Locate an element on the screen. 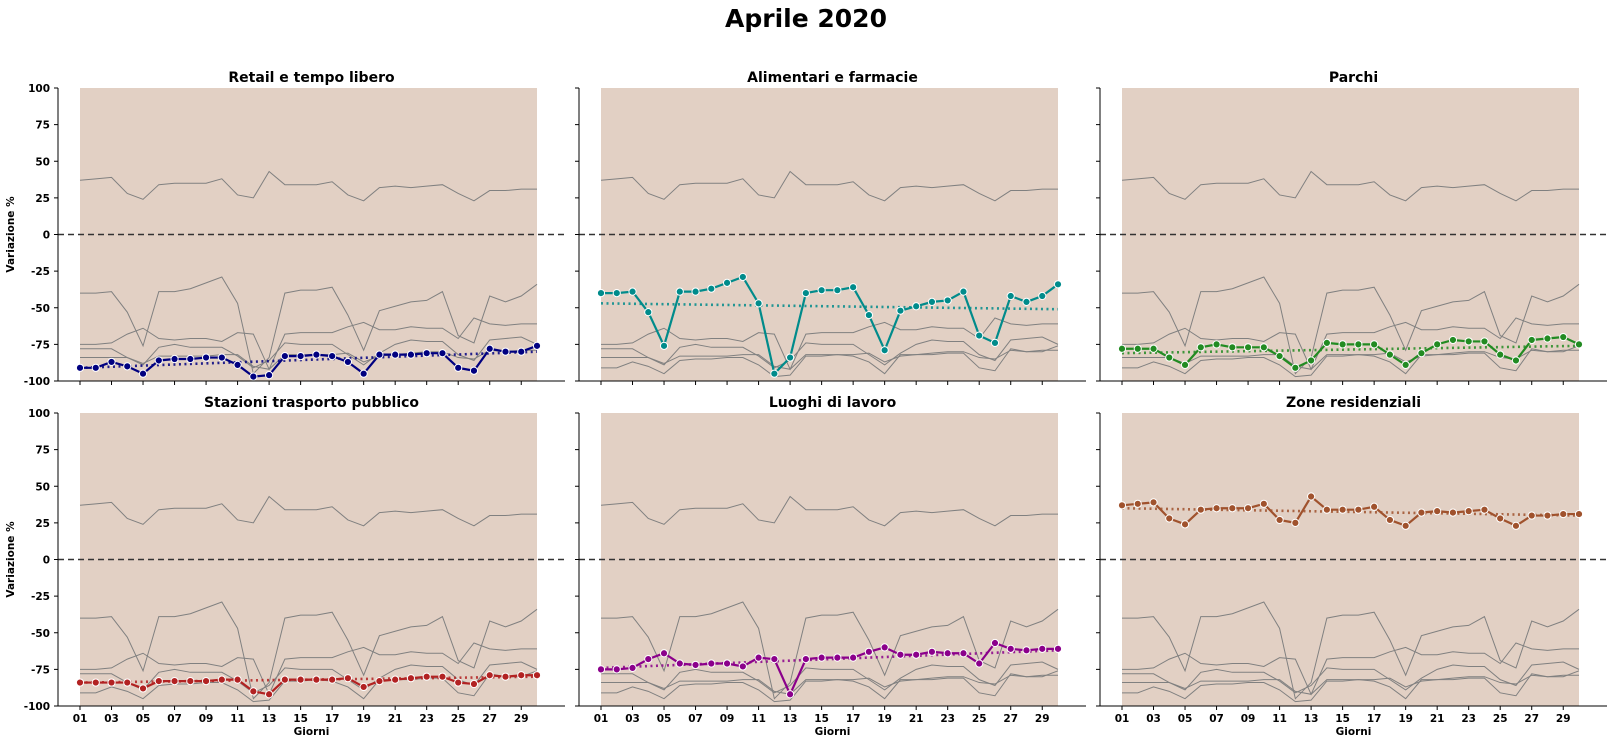 Image resolution: width=1612 pixels, height=744 pixels. subplot-title: Alimentari e farmacie is located at coordinates (832, 78).